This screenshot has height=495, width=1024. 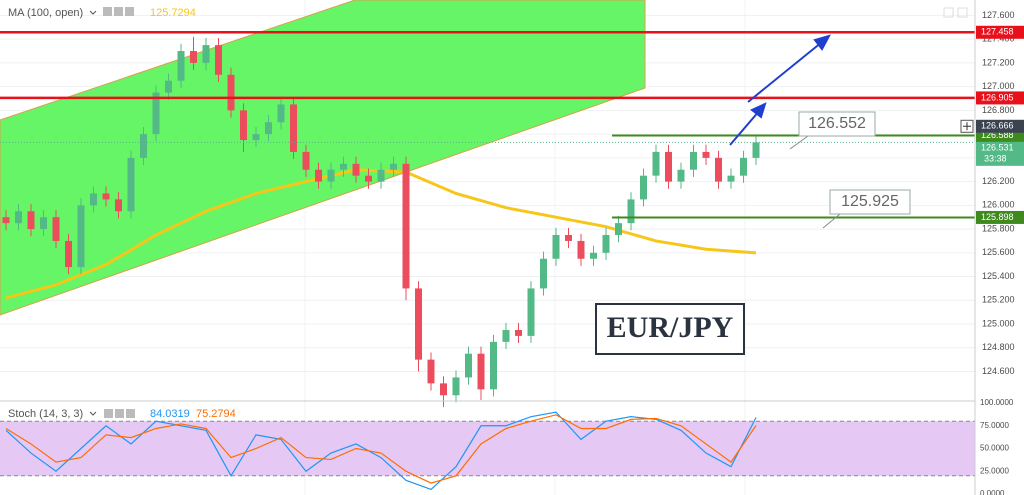 I want to click on y-tick-label: 127.200, so click(x=998, y=62).